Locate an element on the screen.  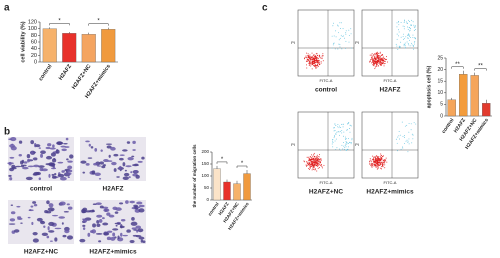
bar is located at coordinates (451, 108).